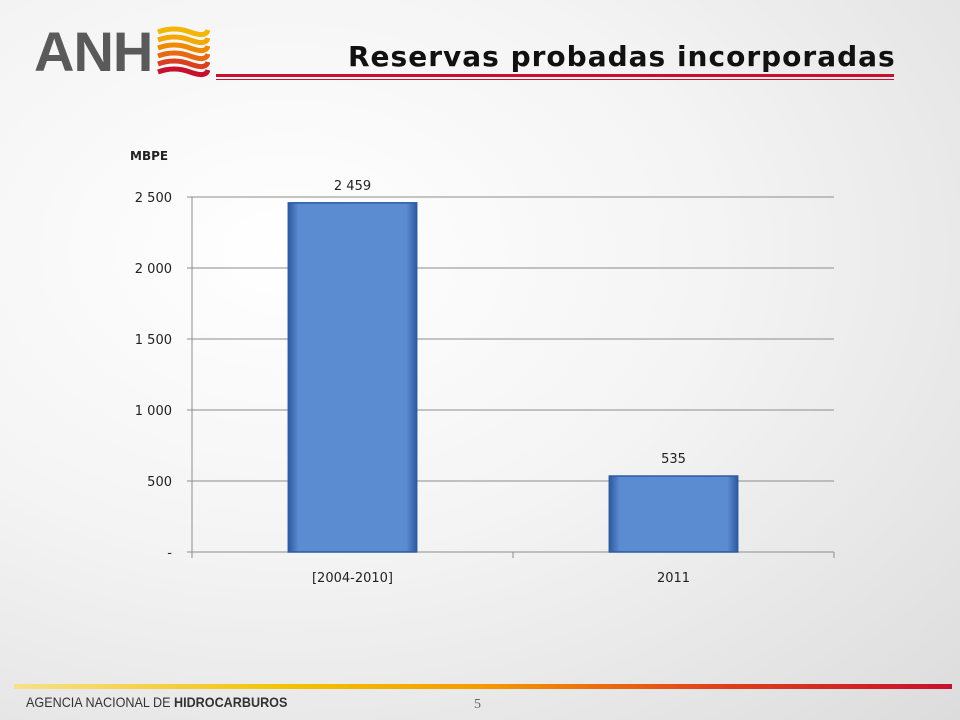  Describe the element at coordinates (673, 578) in the screenshot. I see `x-tick-label: 2011` at that location.